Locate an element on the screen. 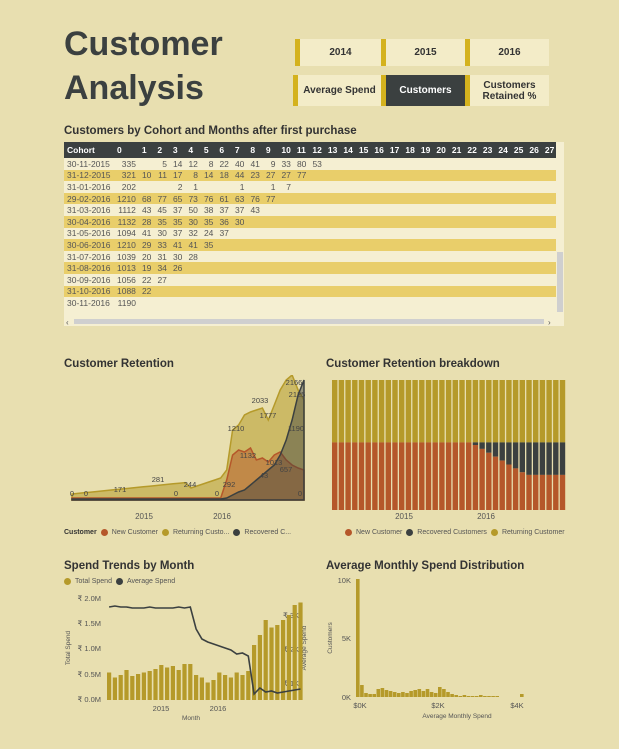  column-header: 27 is located at coordinates (549, 150).